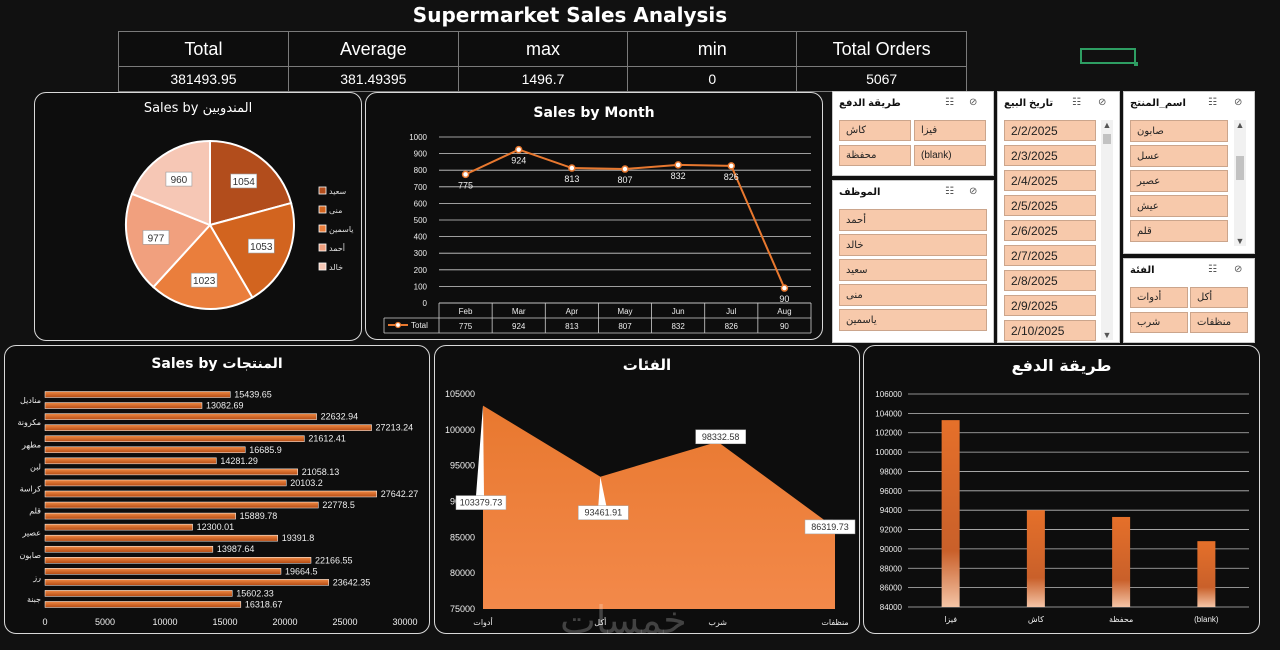  I want to click on selected-cell, so click(1109, 57).